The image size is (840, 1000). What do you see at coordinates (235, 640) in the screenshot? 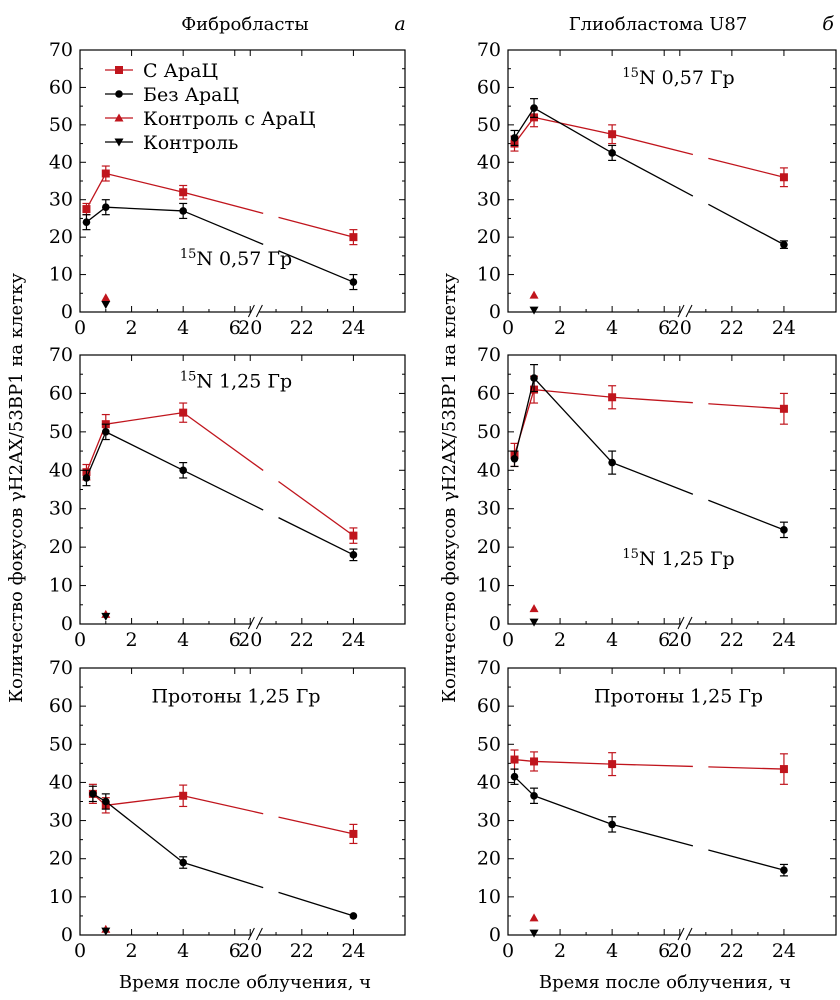
I see `x-tick-label: 6` at bounding box center [235, 640].